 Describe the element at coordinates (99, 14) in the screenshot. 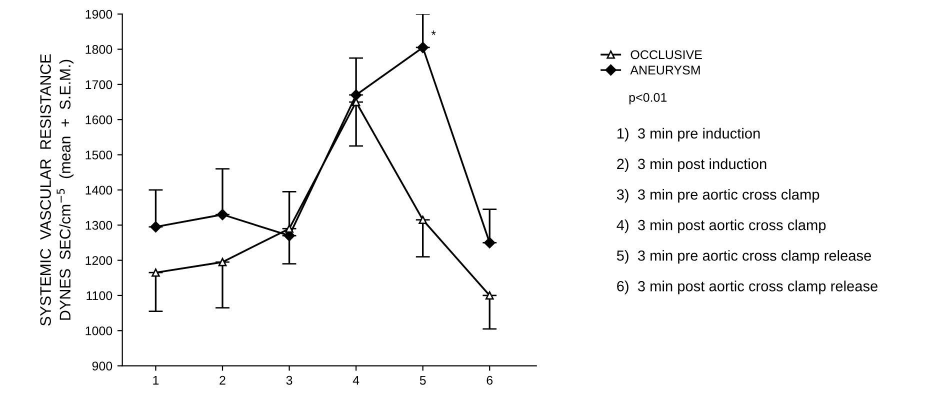

I see `y-tick-label: 1900` at that location.